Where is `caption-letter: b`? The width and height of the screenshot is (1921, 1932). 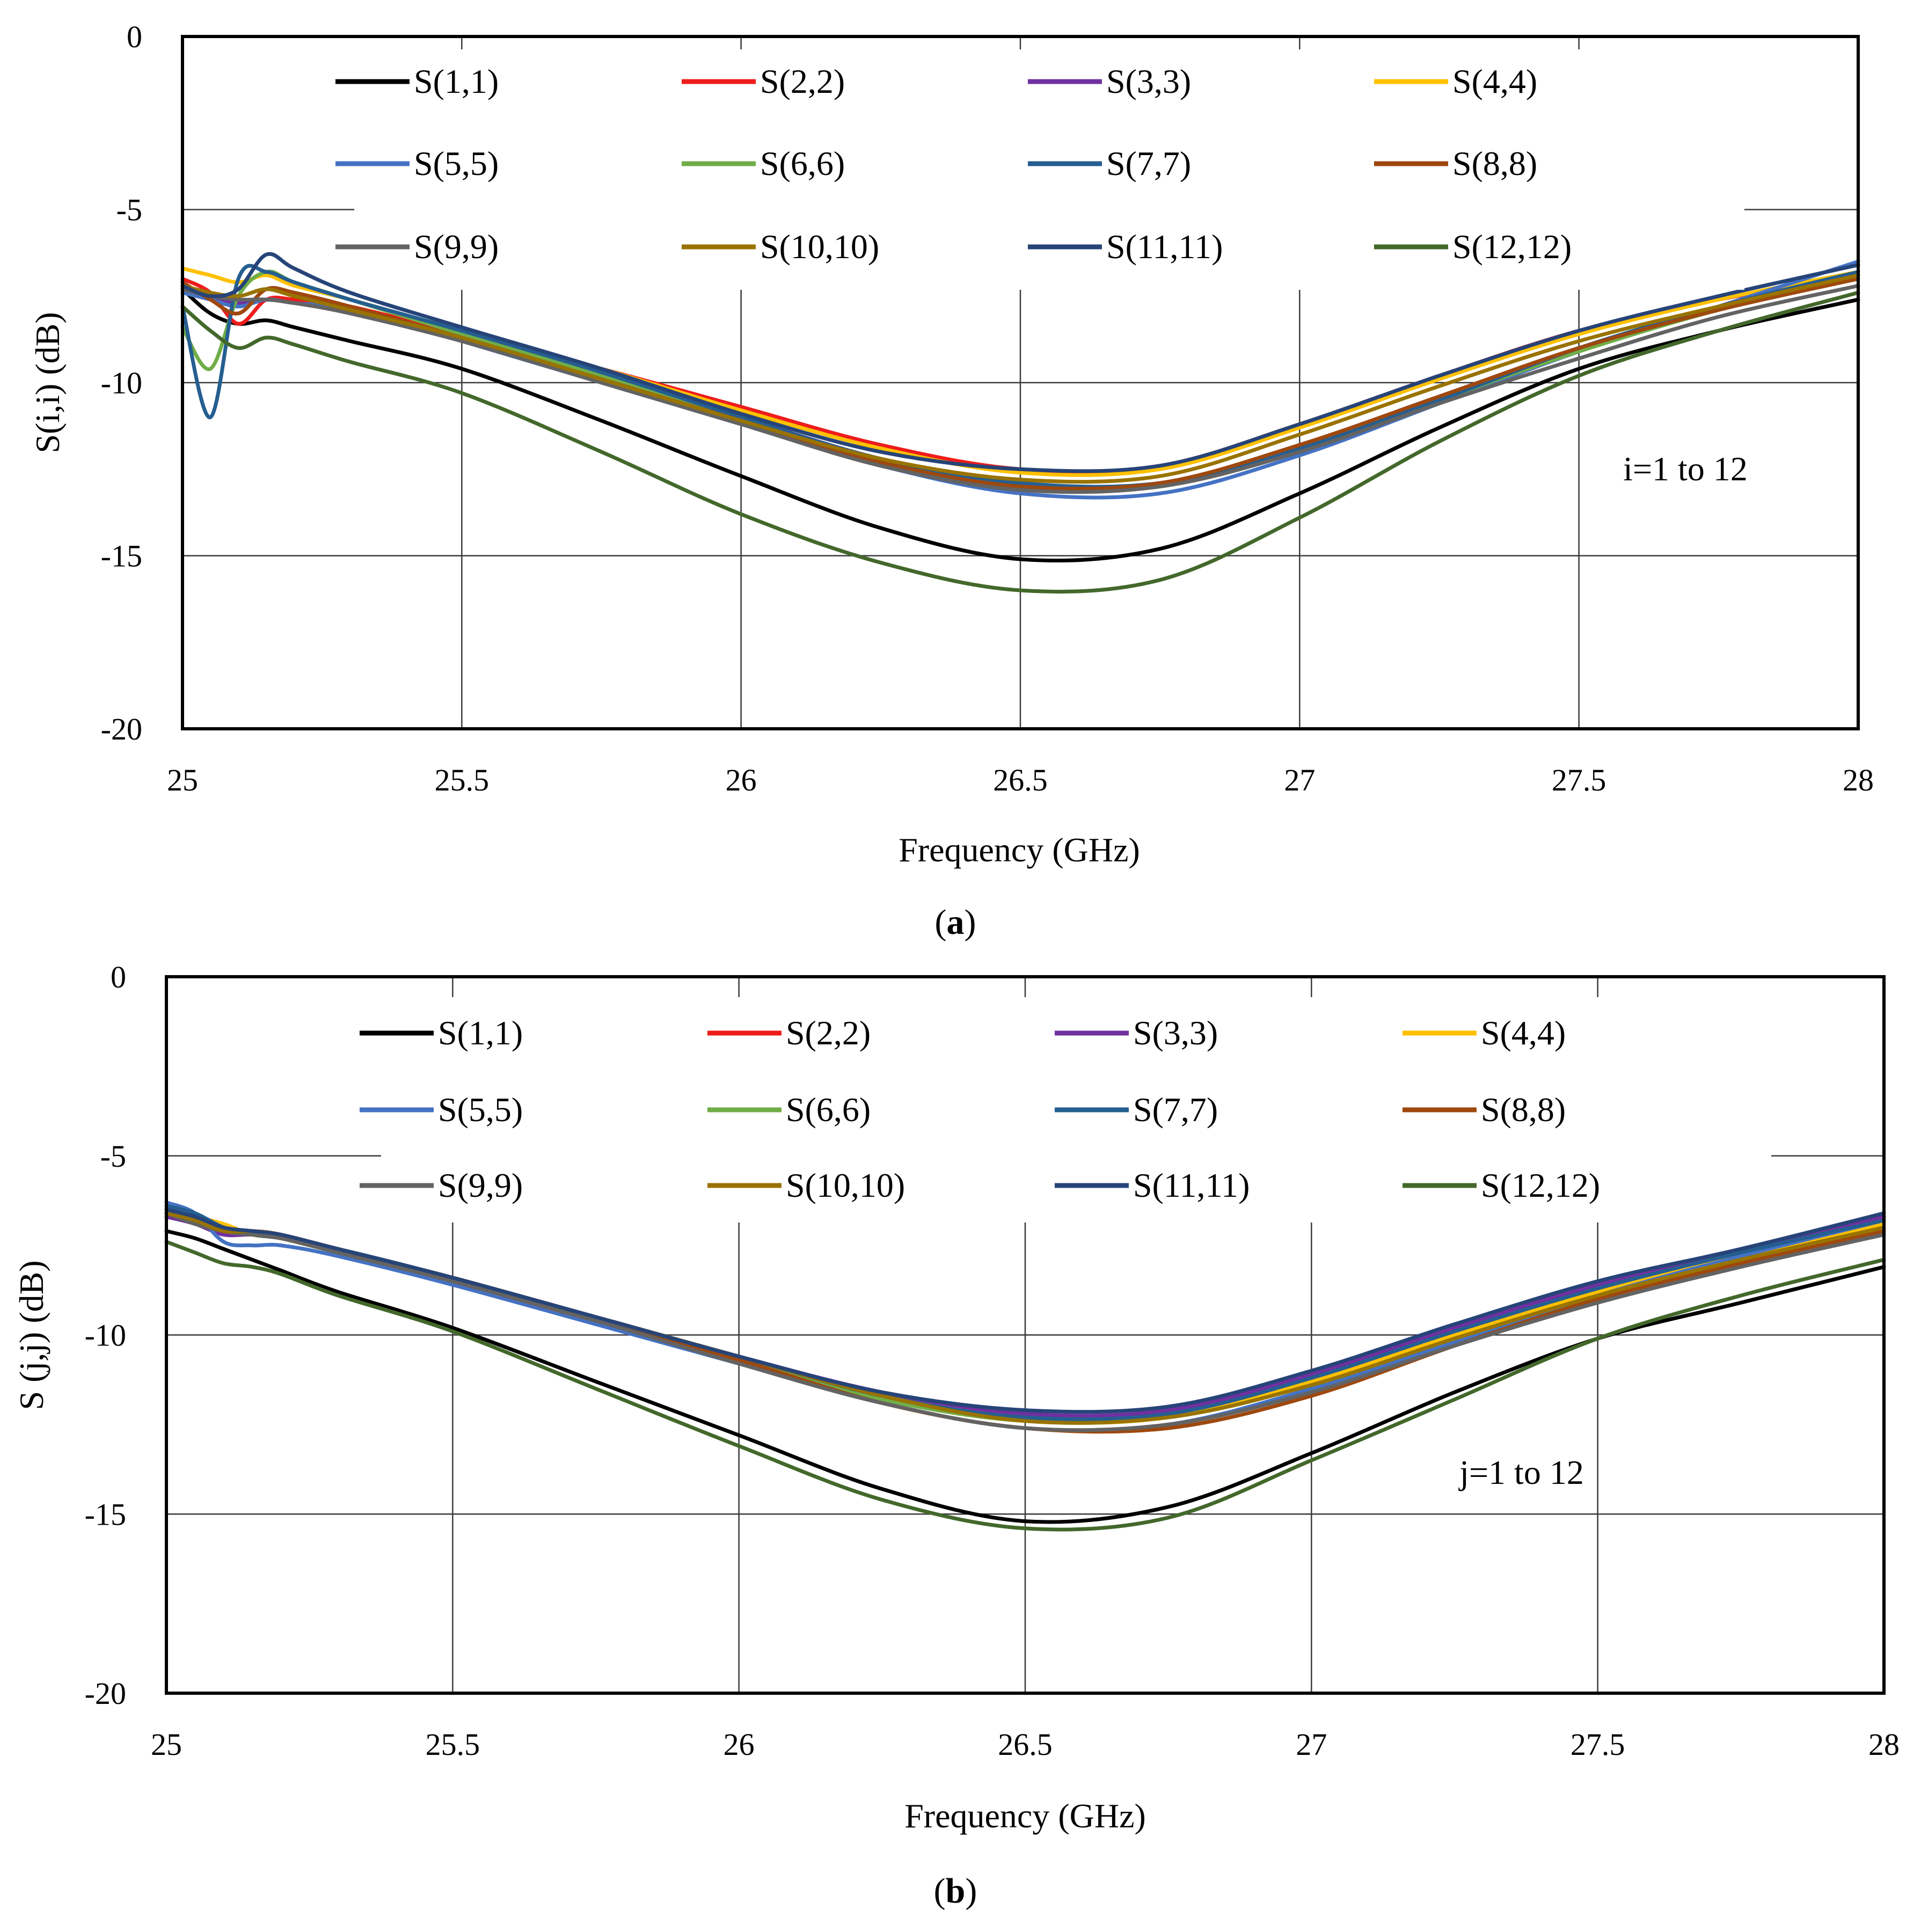 caption-letter: b is located at coordinates (956, 1891).